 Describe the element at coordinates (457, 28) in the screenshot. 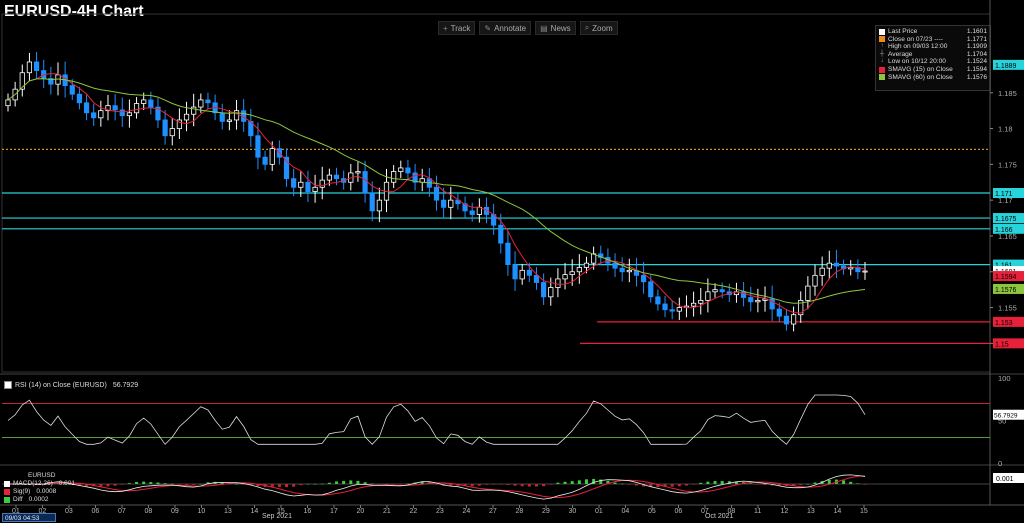

I see `toolbar-track-button: + Track` at that location.